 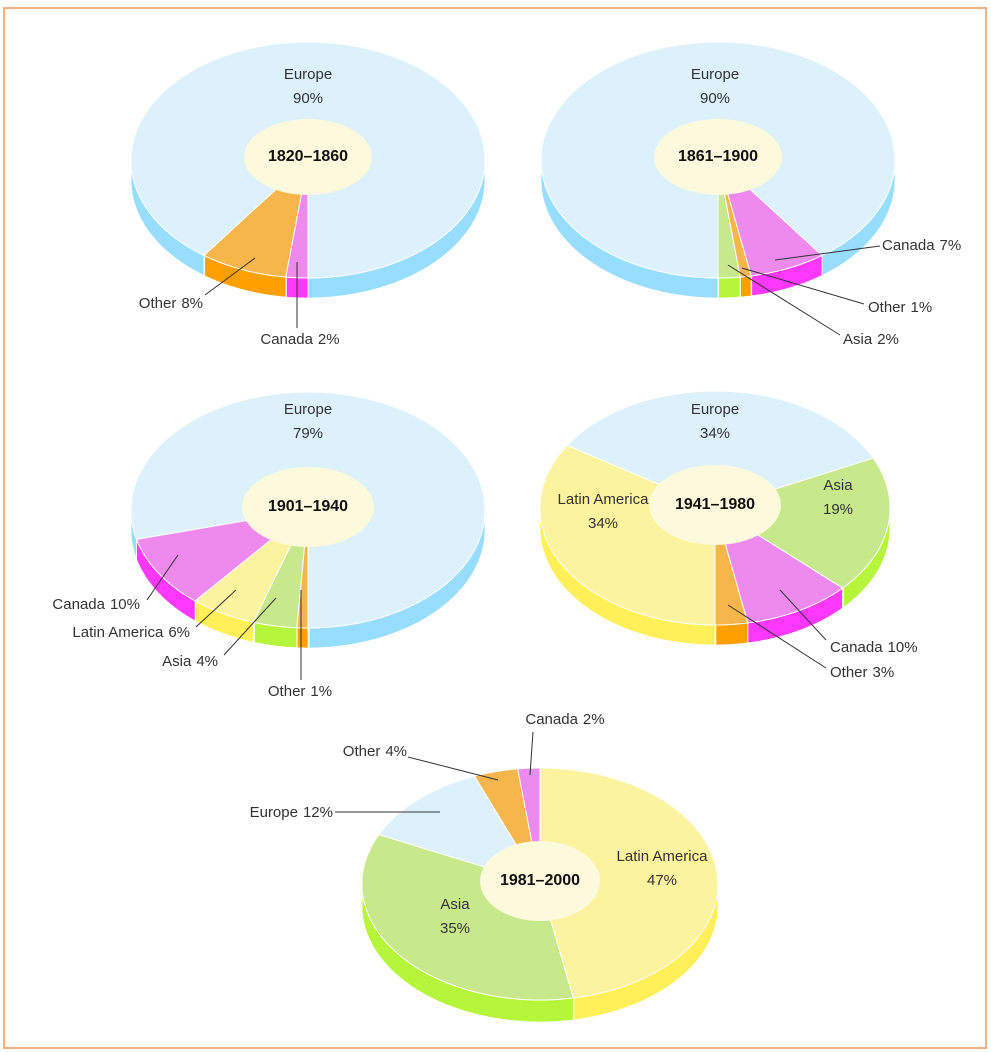 I want to click on value-label: 35%, so click(x=455, y=928).